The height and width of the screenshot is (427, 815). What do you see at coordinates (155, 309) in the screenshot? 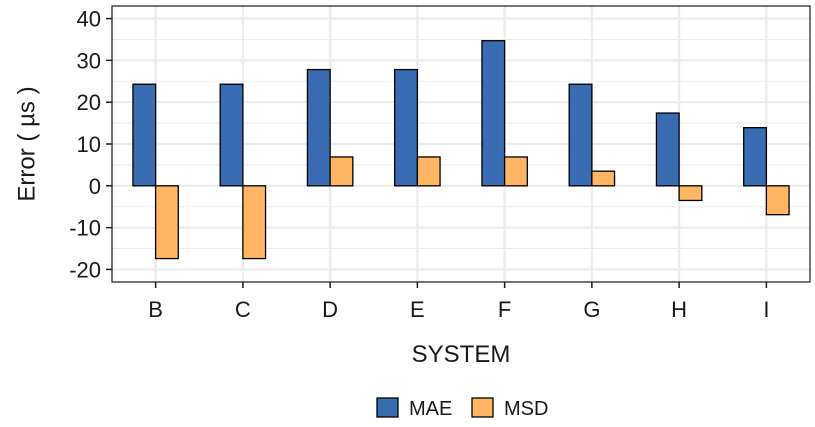
I see `x-tick-label: B` at bounding box center [155, 309].